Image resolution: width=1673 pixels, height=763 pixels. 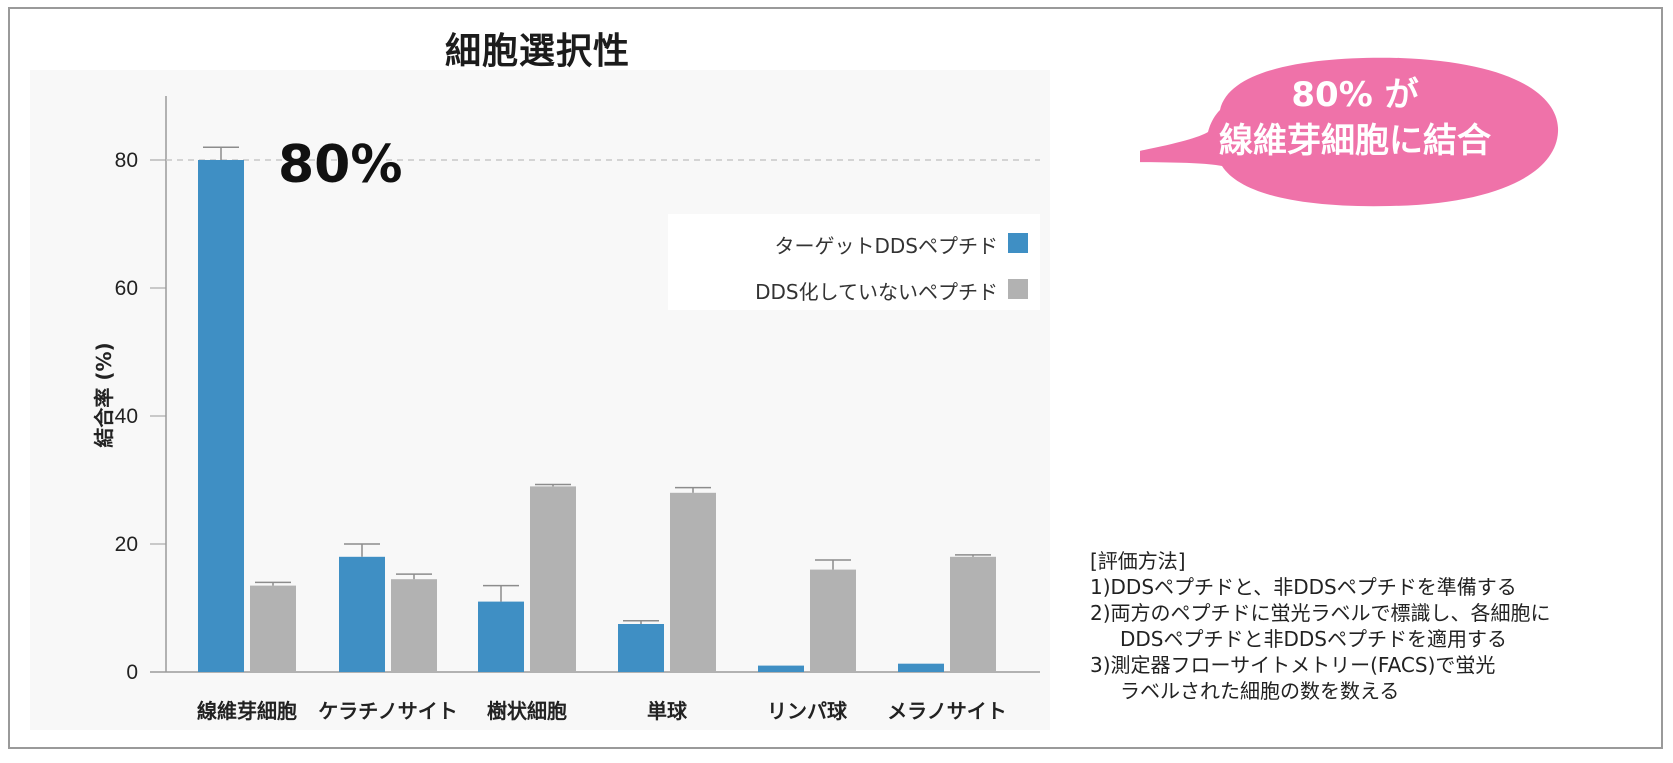 What do you see at coordinates (1320, 613) in the screenshot?
I see `method-step-2: 2)両方のペプチドに蛍光ラベルで標識し、各細胞に` at bounding box center [1320, 613].